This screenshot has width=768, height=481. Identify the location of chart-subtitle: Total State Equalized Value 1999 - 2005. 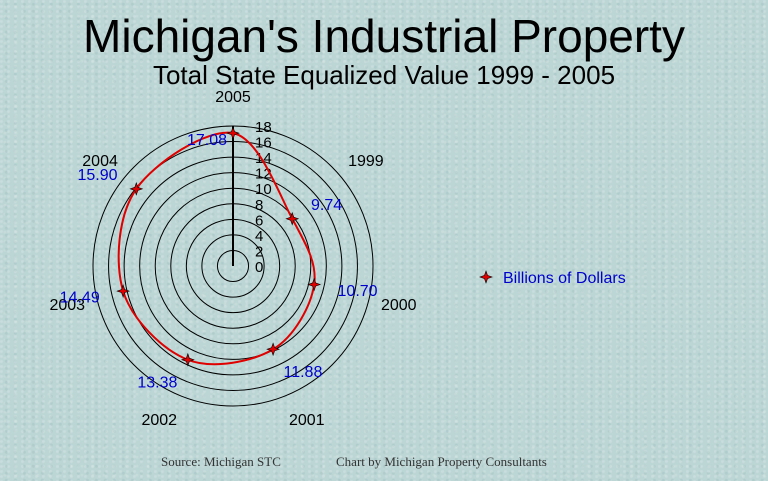
(384, 75).